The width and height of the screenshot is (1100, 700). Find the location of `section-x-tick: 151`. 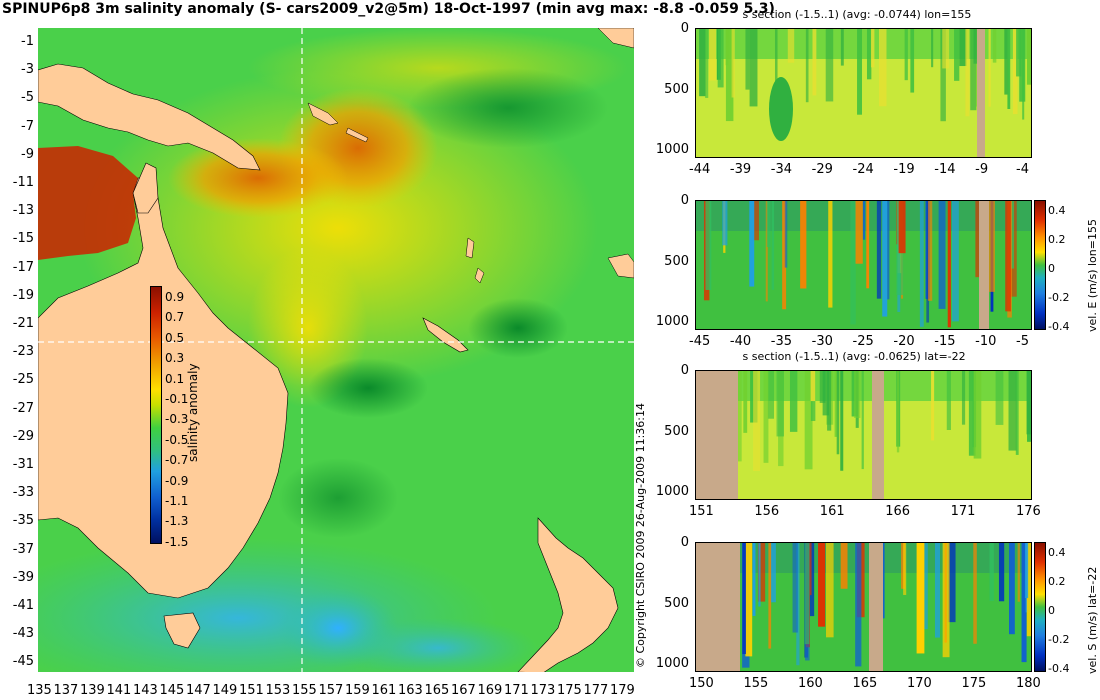

section-x-tick: 151 is located at coordinates (701, 511).